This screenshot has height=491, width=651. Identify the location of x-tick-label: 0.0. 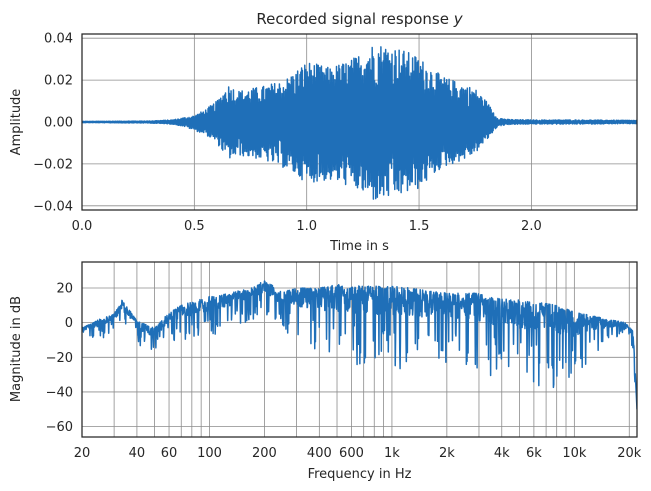
(82, 226).